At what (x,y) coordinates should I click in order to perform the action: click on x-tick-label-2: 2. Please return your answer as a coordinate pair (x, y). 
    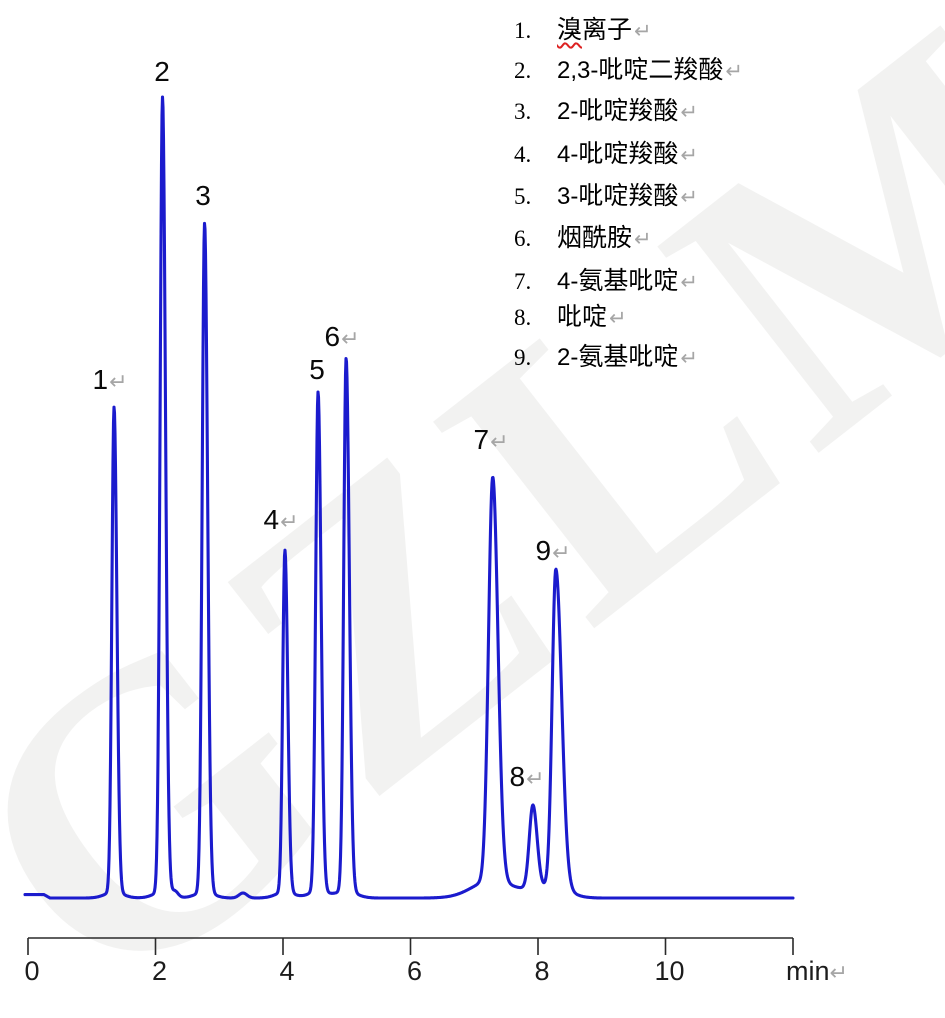
    Looking at the image, I should click on (159, 971).